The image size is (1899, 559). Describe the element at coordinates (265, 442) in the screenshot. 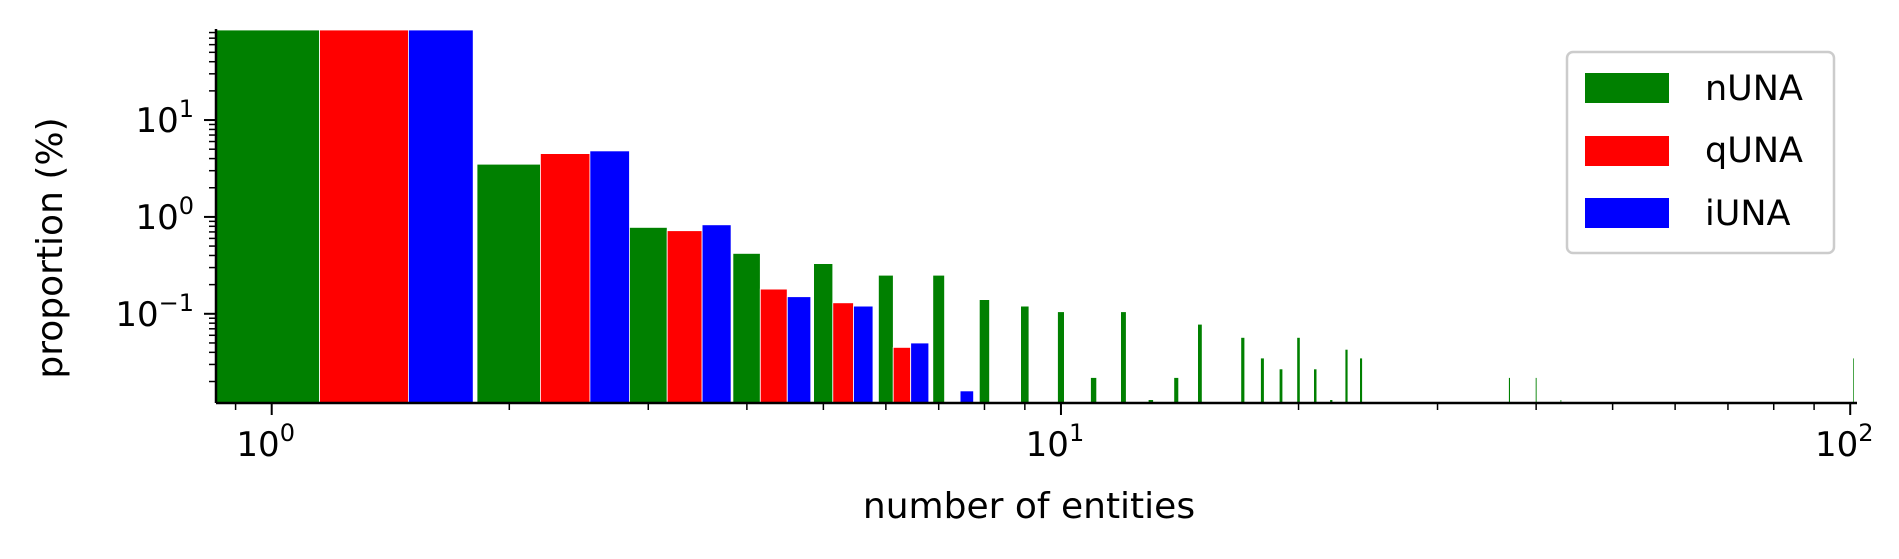

I see `x-tick-label: 10⁰` at that location.